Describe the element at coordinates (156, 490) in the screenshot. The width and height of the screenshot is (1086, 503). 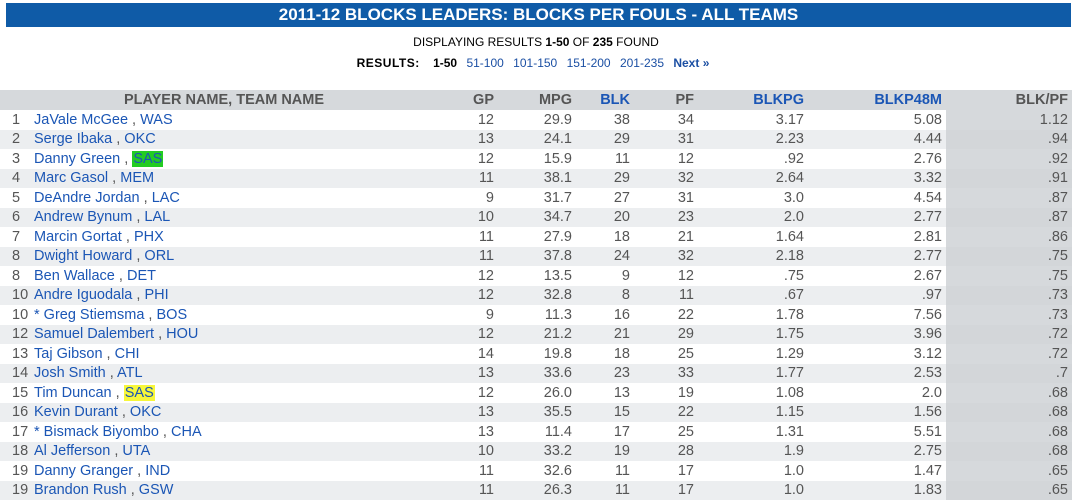
I see `team-link: GSW` at that location.